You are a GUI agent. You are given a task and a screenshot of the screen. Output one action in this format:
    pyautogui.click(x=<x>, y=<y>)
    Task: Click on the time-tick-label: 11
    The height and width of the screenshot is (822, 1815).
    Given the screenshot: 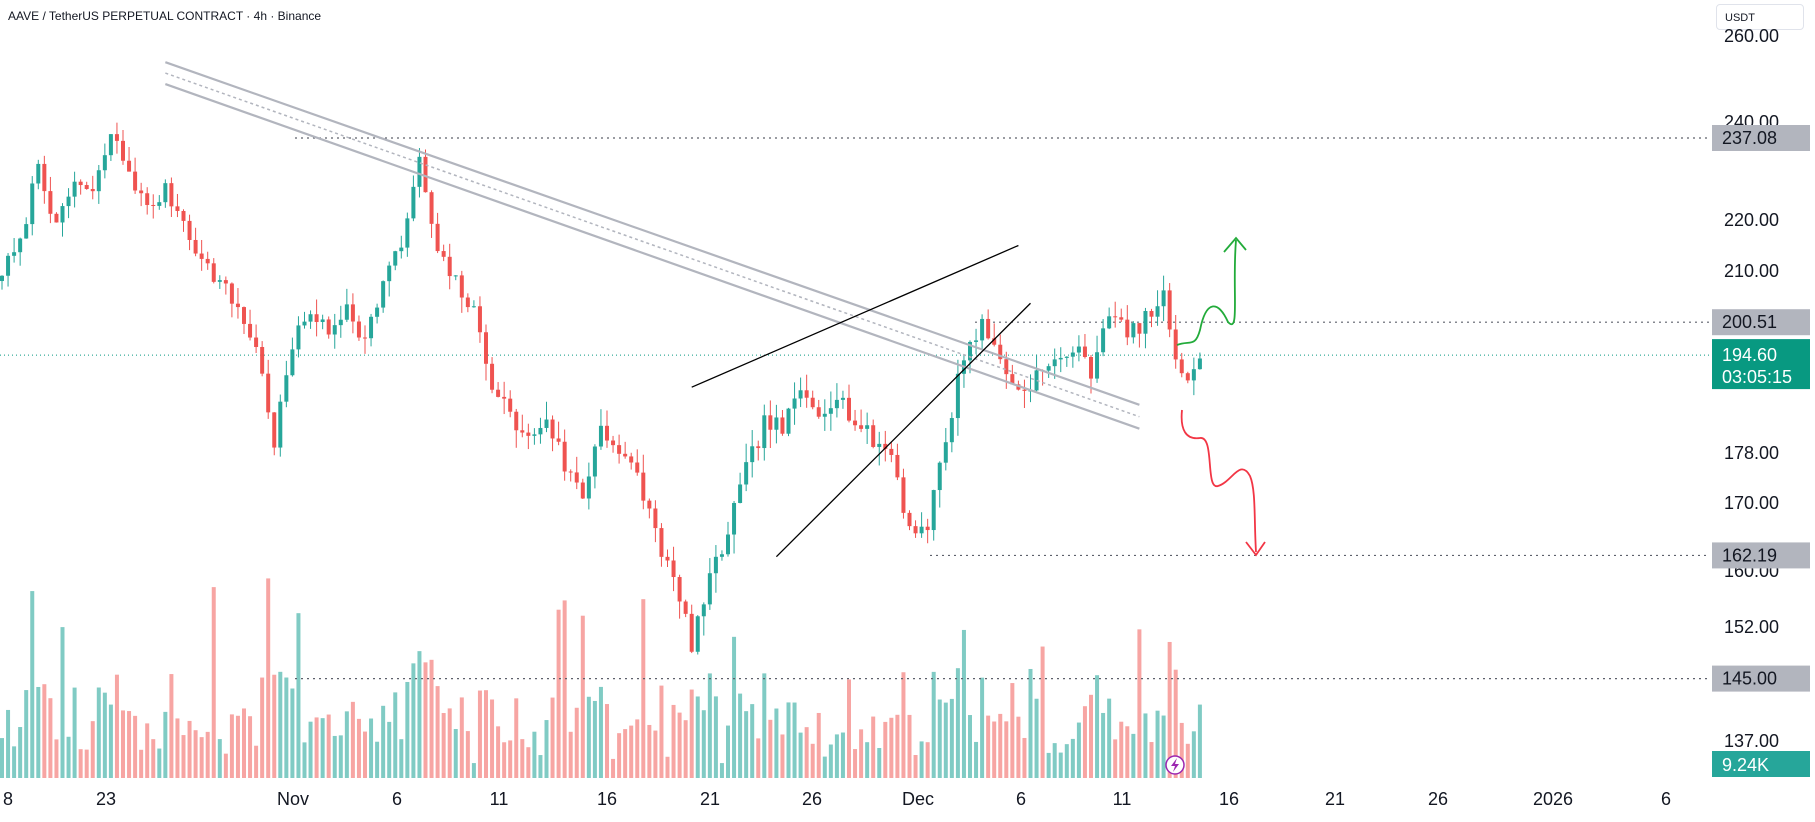 What is the action you would take?
    pyautogui.click(x=499, y=799)
    